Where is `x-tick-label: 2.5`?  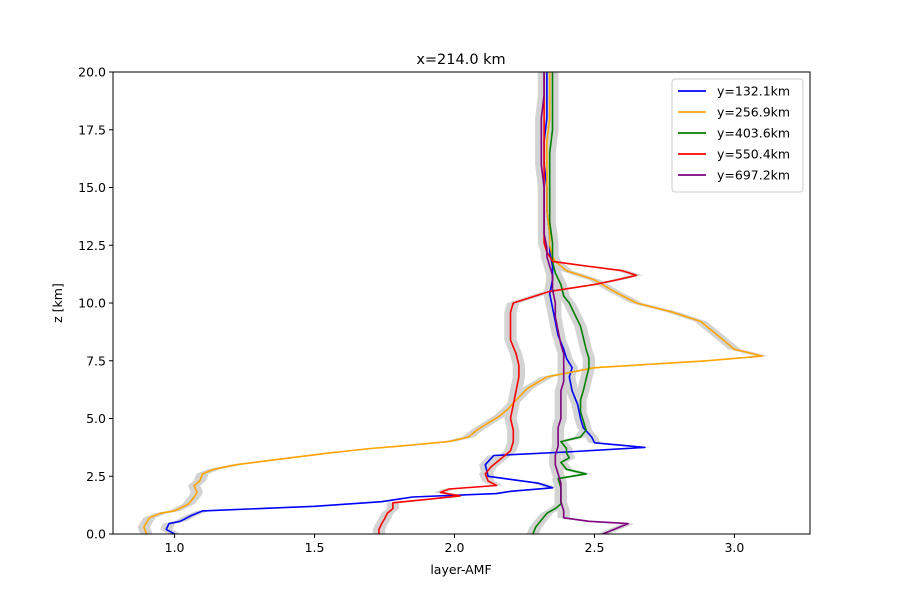
x-tick-label: 2.5 is located at coordinates (595, 547).